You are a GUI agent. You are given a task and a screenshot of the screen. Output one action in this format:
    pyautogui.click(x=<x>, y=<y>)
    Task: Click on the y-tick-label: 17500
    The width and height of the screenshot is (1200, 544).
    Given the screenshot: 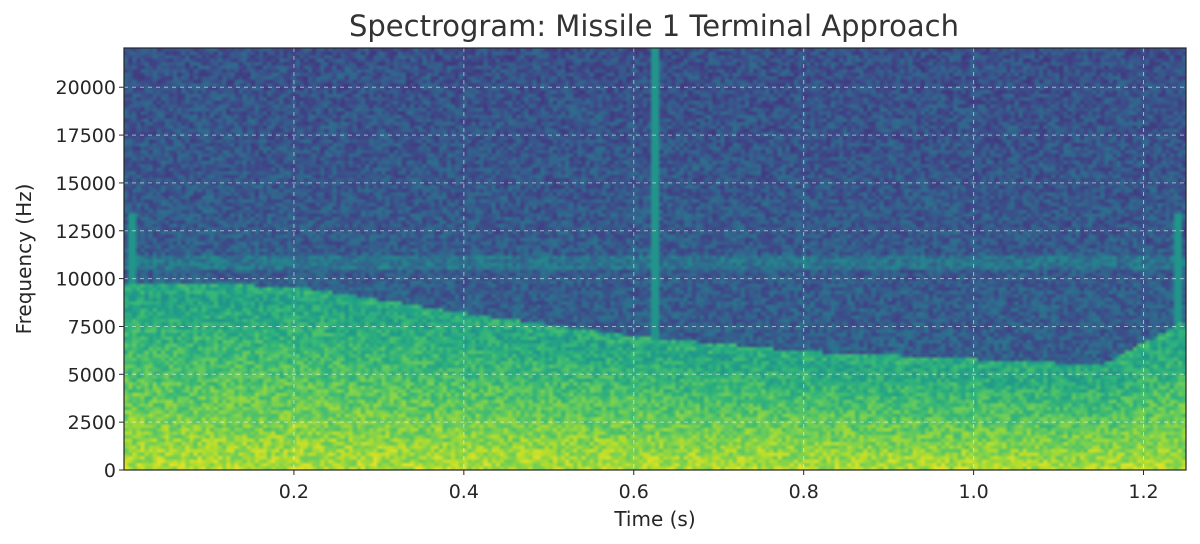 What is the action you would take?
    pyautogui.click(x=86, y=136)
    